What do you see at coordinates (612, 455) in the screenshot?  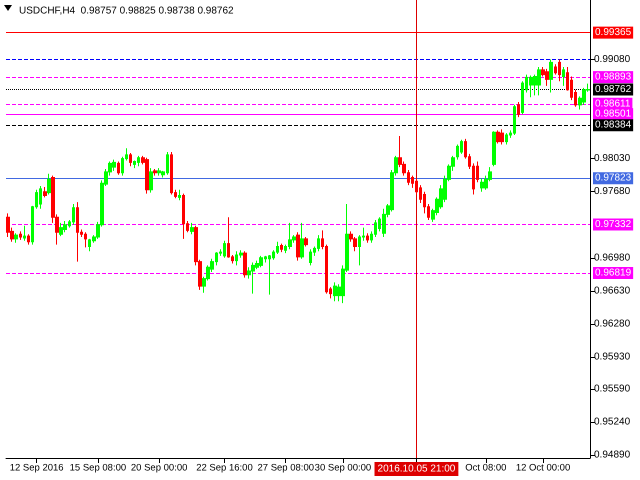 I see `y-tick-label: 0.94890` at bounding box center [612, 455].